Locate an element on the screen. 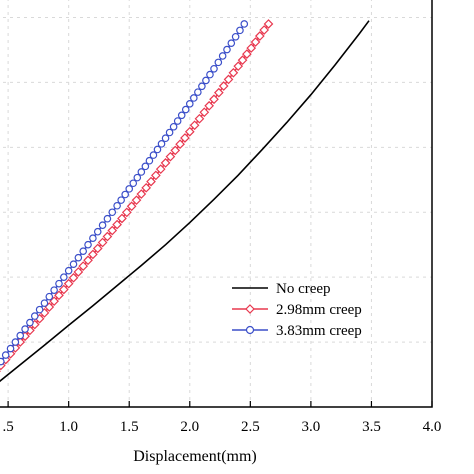 The width and height of the screenshot is (474, 474). legend-item-3: 3.83mm creep is located at coordinates (297, 331).